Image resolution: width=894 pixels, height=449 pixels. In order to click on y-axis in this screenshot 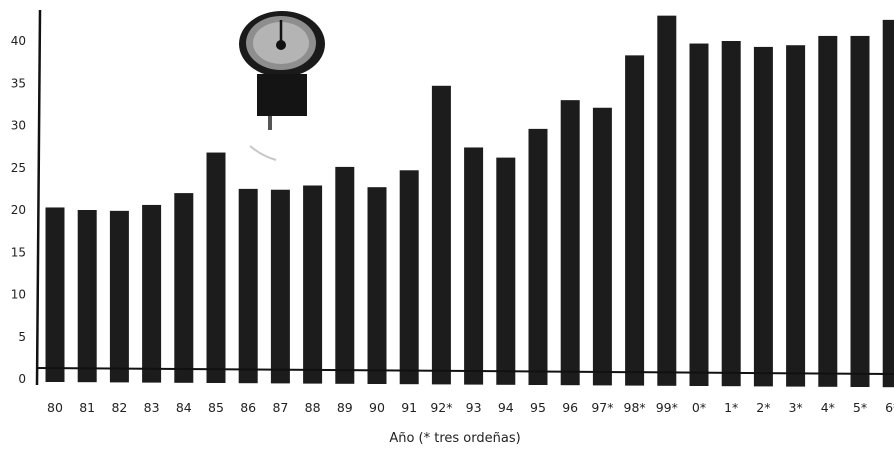, I will do `click(38, 197)`.